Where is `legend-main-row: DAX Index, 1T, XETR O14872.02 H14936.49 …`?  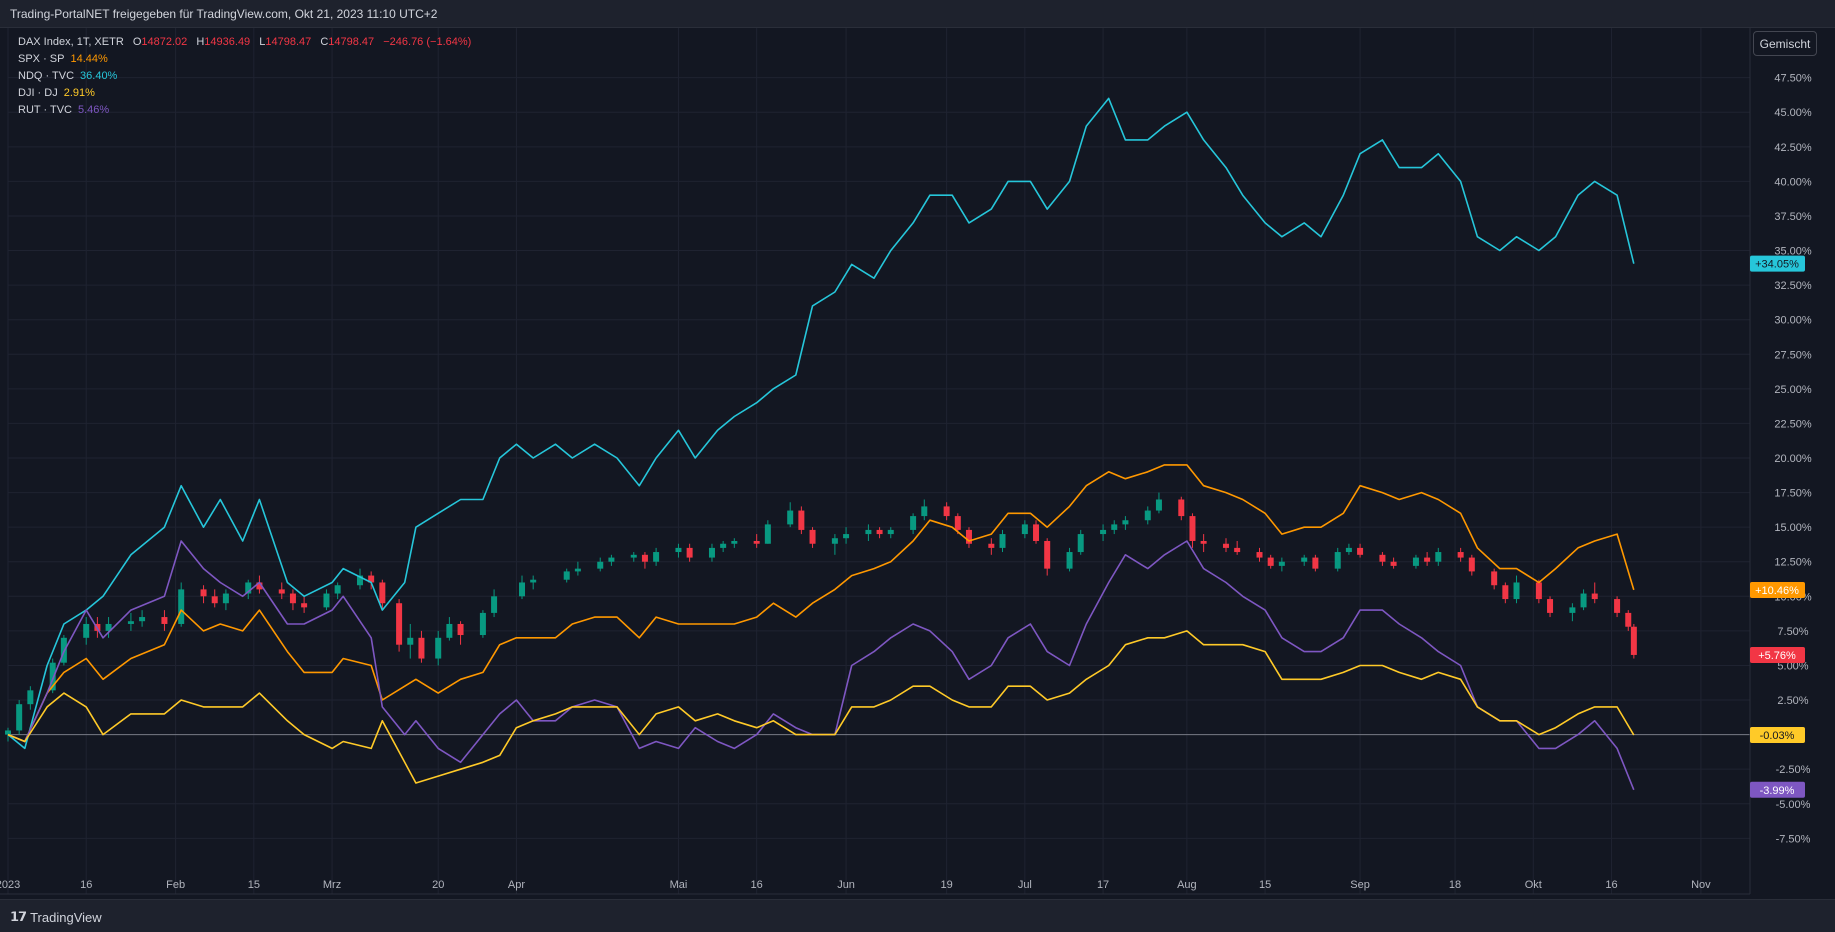 legend-main-row: DAX Index, 1T, XETR O14872.02 H14936.49 … is located at coordinates (244, 42).